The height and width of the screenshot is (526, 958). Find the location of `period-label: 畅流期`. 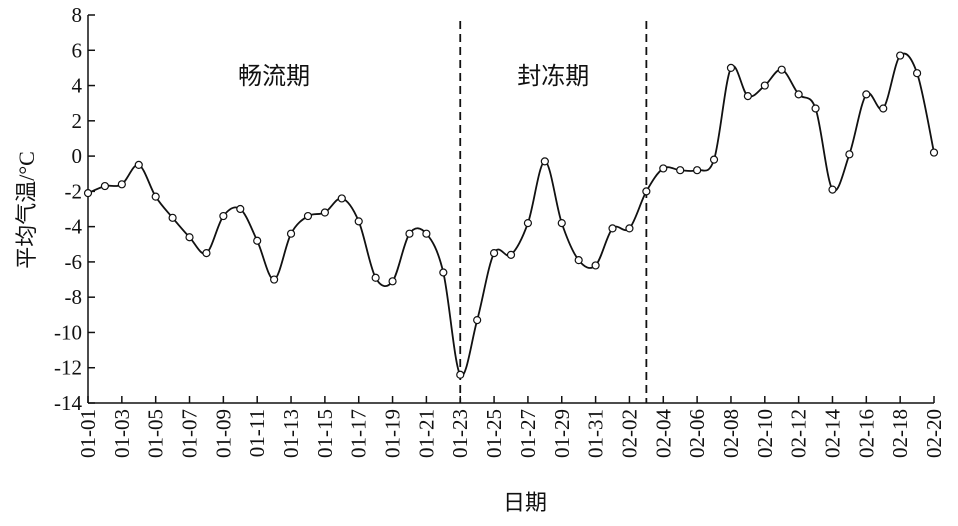

period-label: 畅流期 is located at coordinates (274, 76).